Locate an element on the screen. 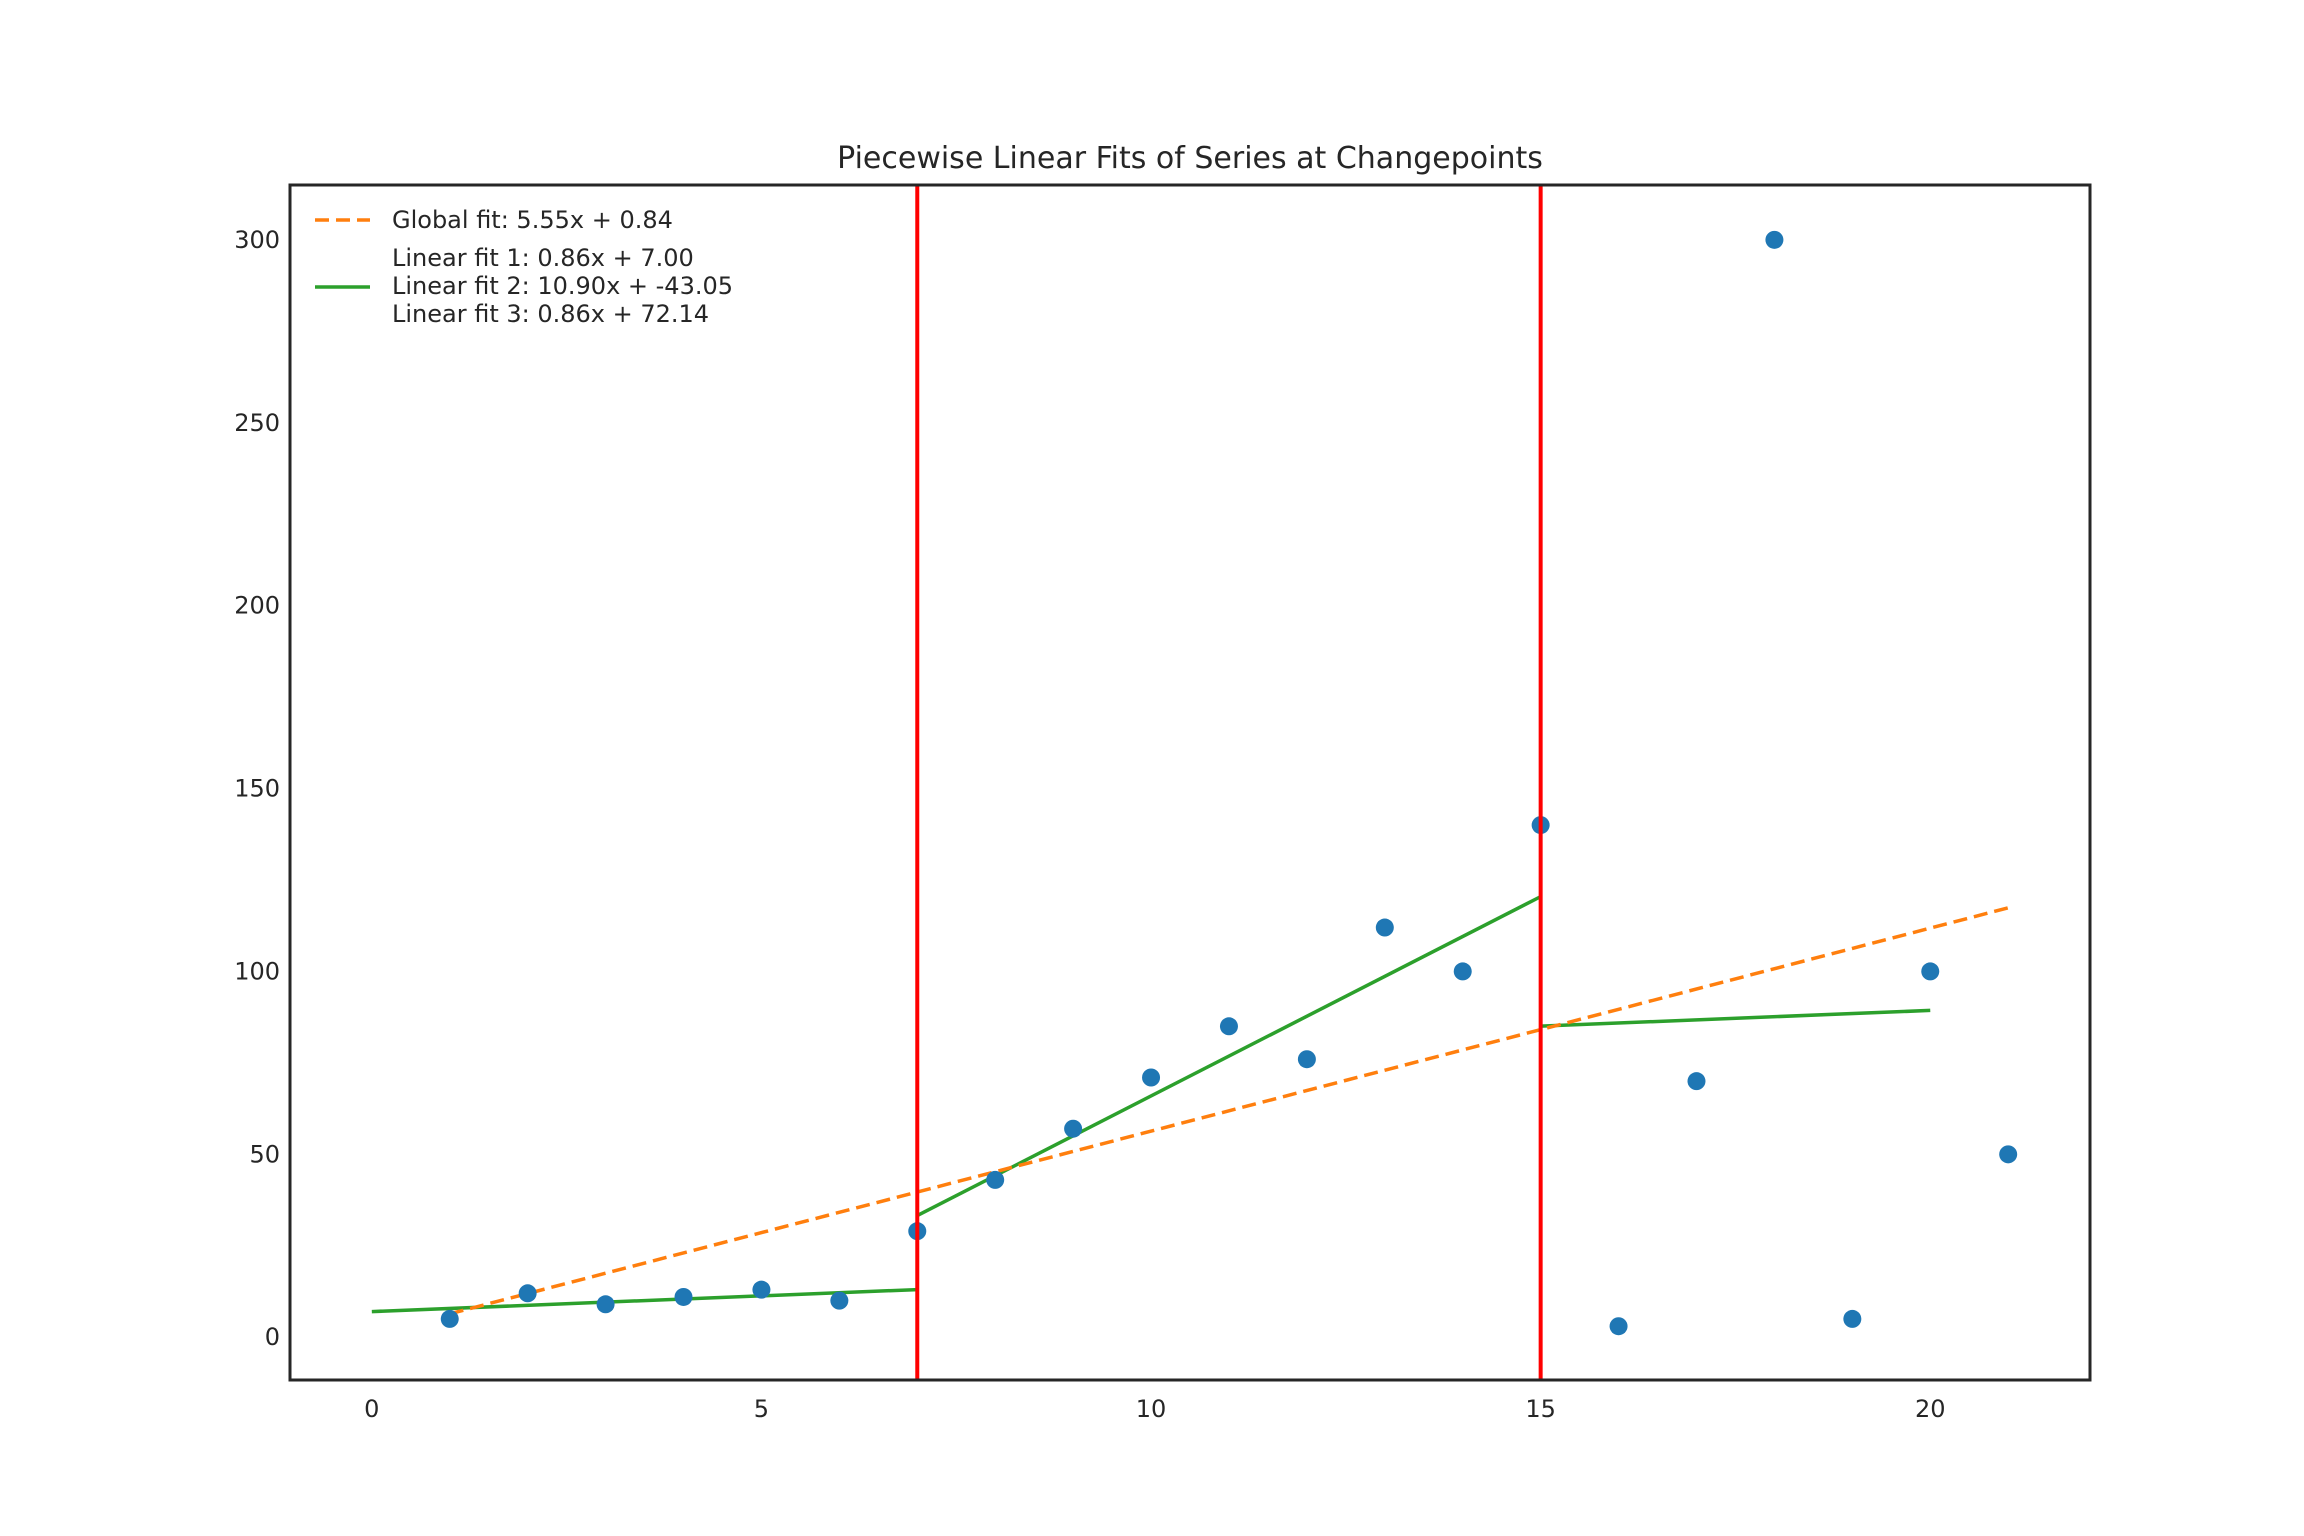 Image resolution: width=2304 pixels, height=1536 pixels. y-tick-label: 150 is located at coordinates (257, 789).